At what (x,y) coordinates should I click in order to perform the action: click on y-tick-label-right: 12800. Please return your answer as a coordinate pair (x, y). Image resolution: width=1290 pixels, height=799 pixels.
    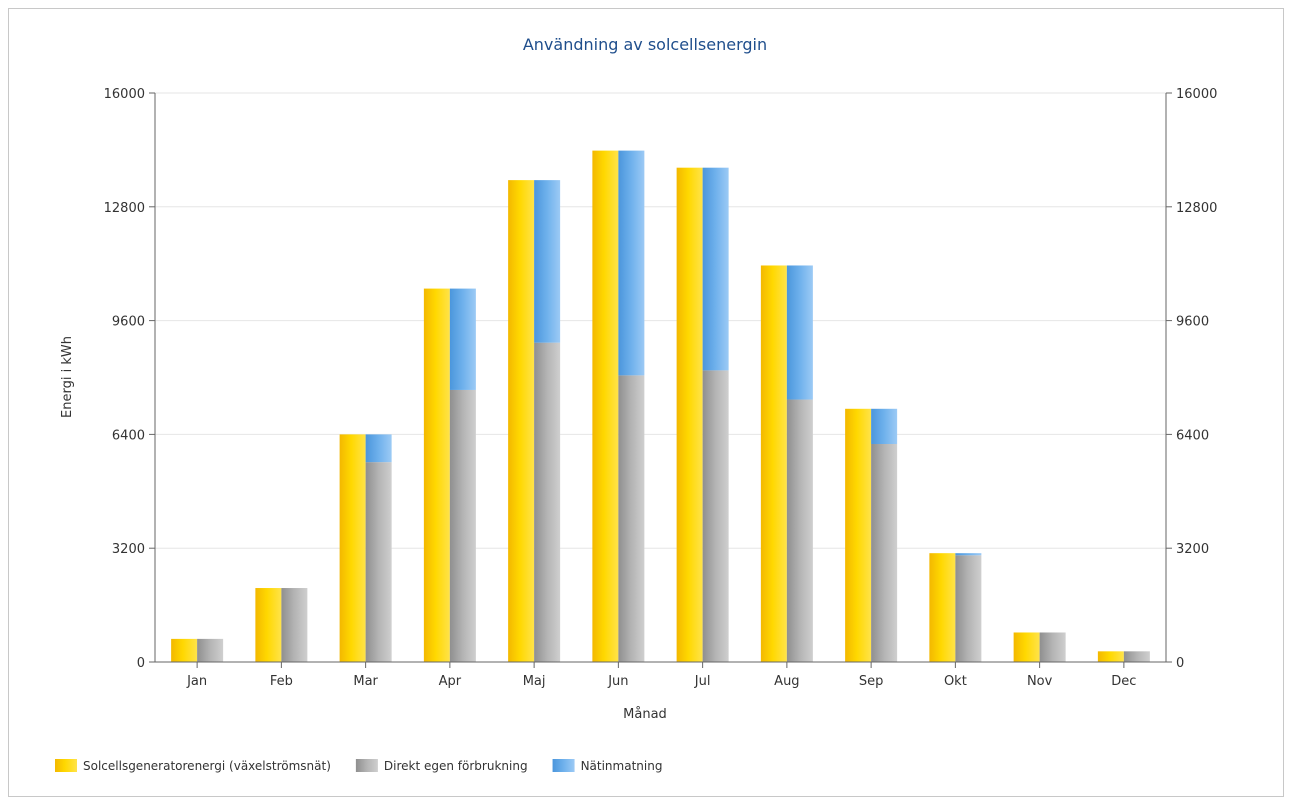
    Looking at the image, I should click on (1196, 208).